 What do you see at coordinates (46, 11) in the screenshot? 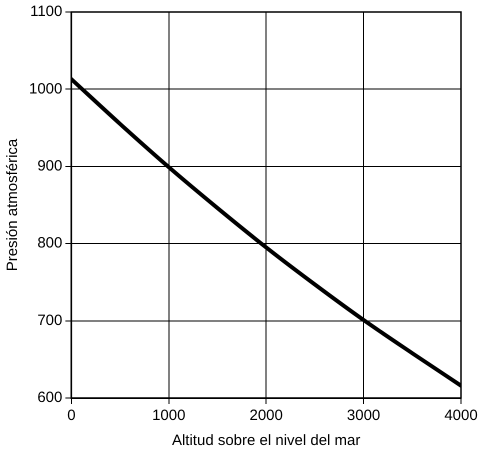
I see `y-tick-label: 1100` at bounding box center [46, 11].